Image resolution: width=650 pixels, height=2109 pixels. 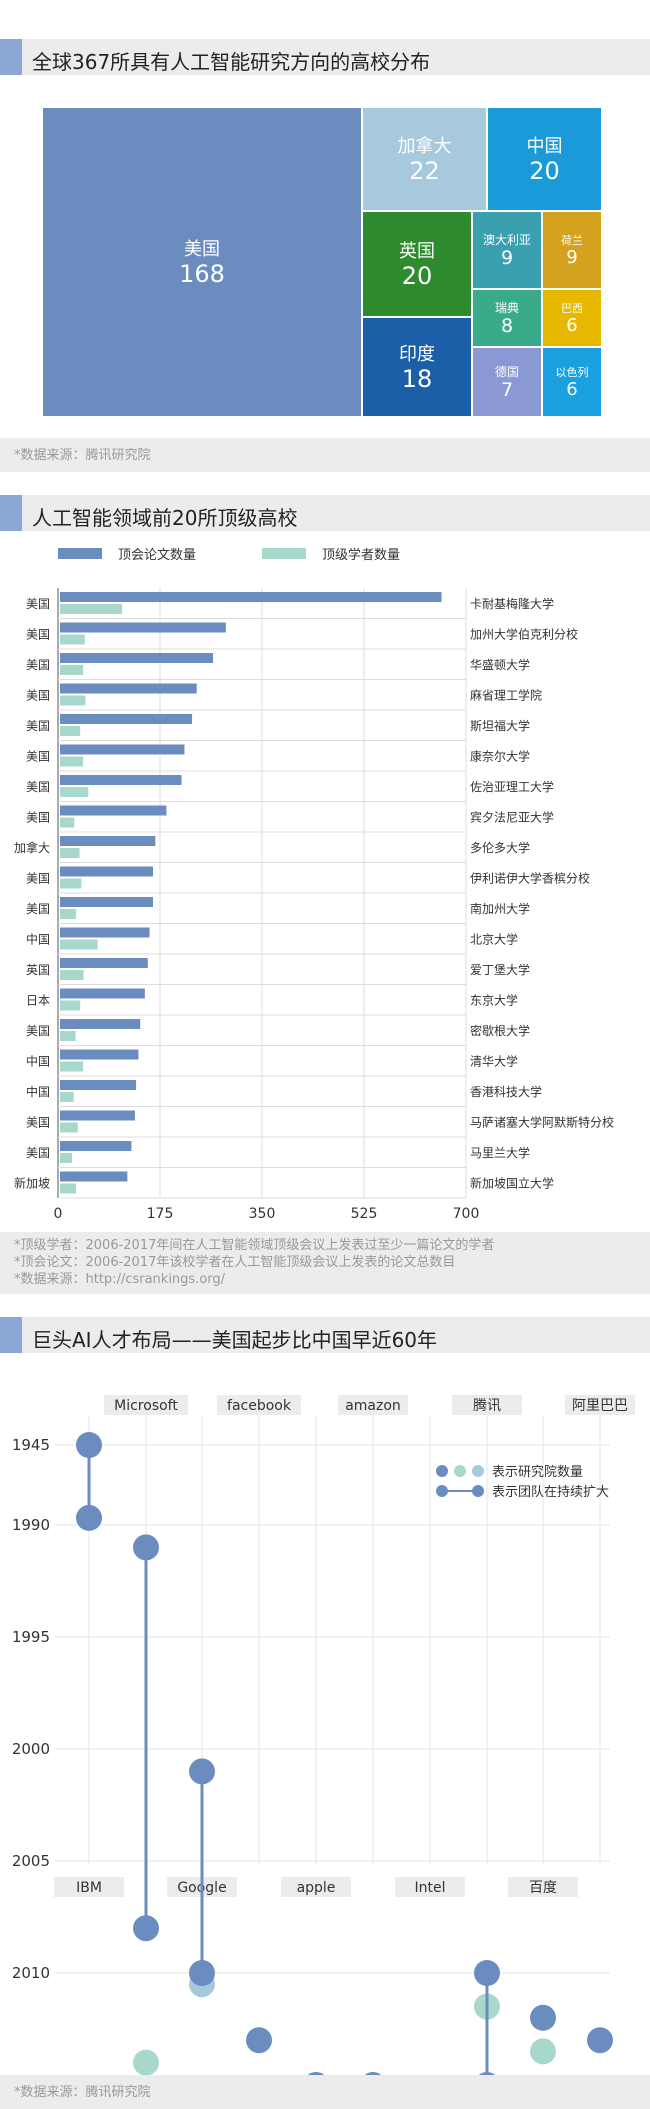 What do you see at coordinates (80, 553) in the screenshot?
I see `legend-swatch-papers` at bounding box center [80, 553].